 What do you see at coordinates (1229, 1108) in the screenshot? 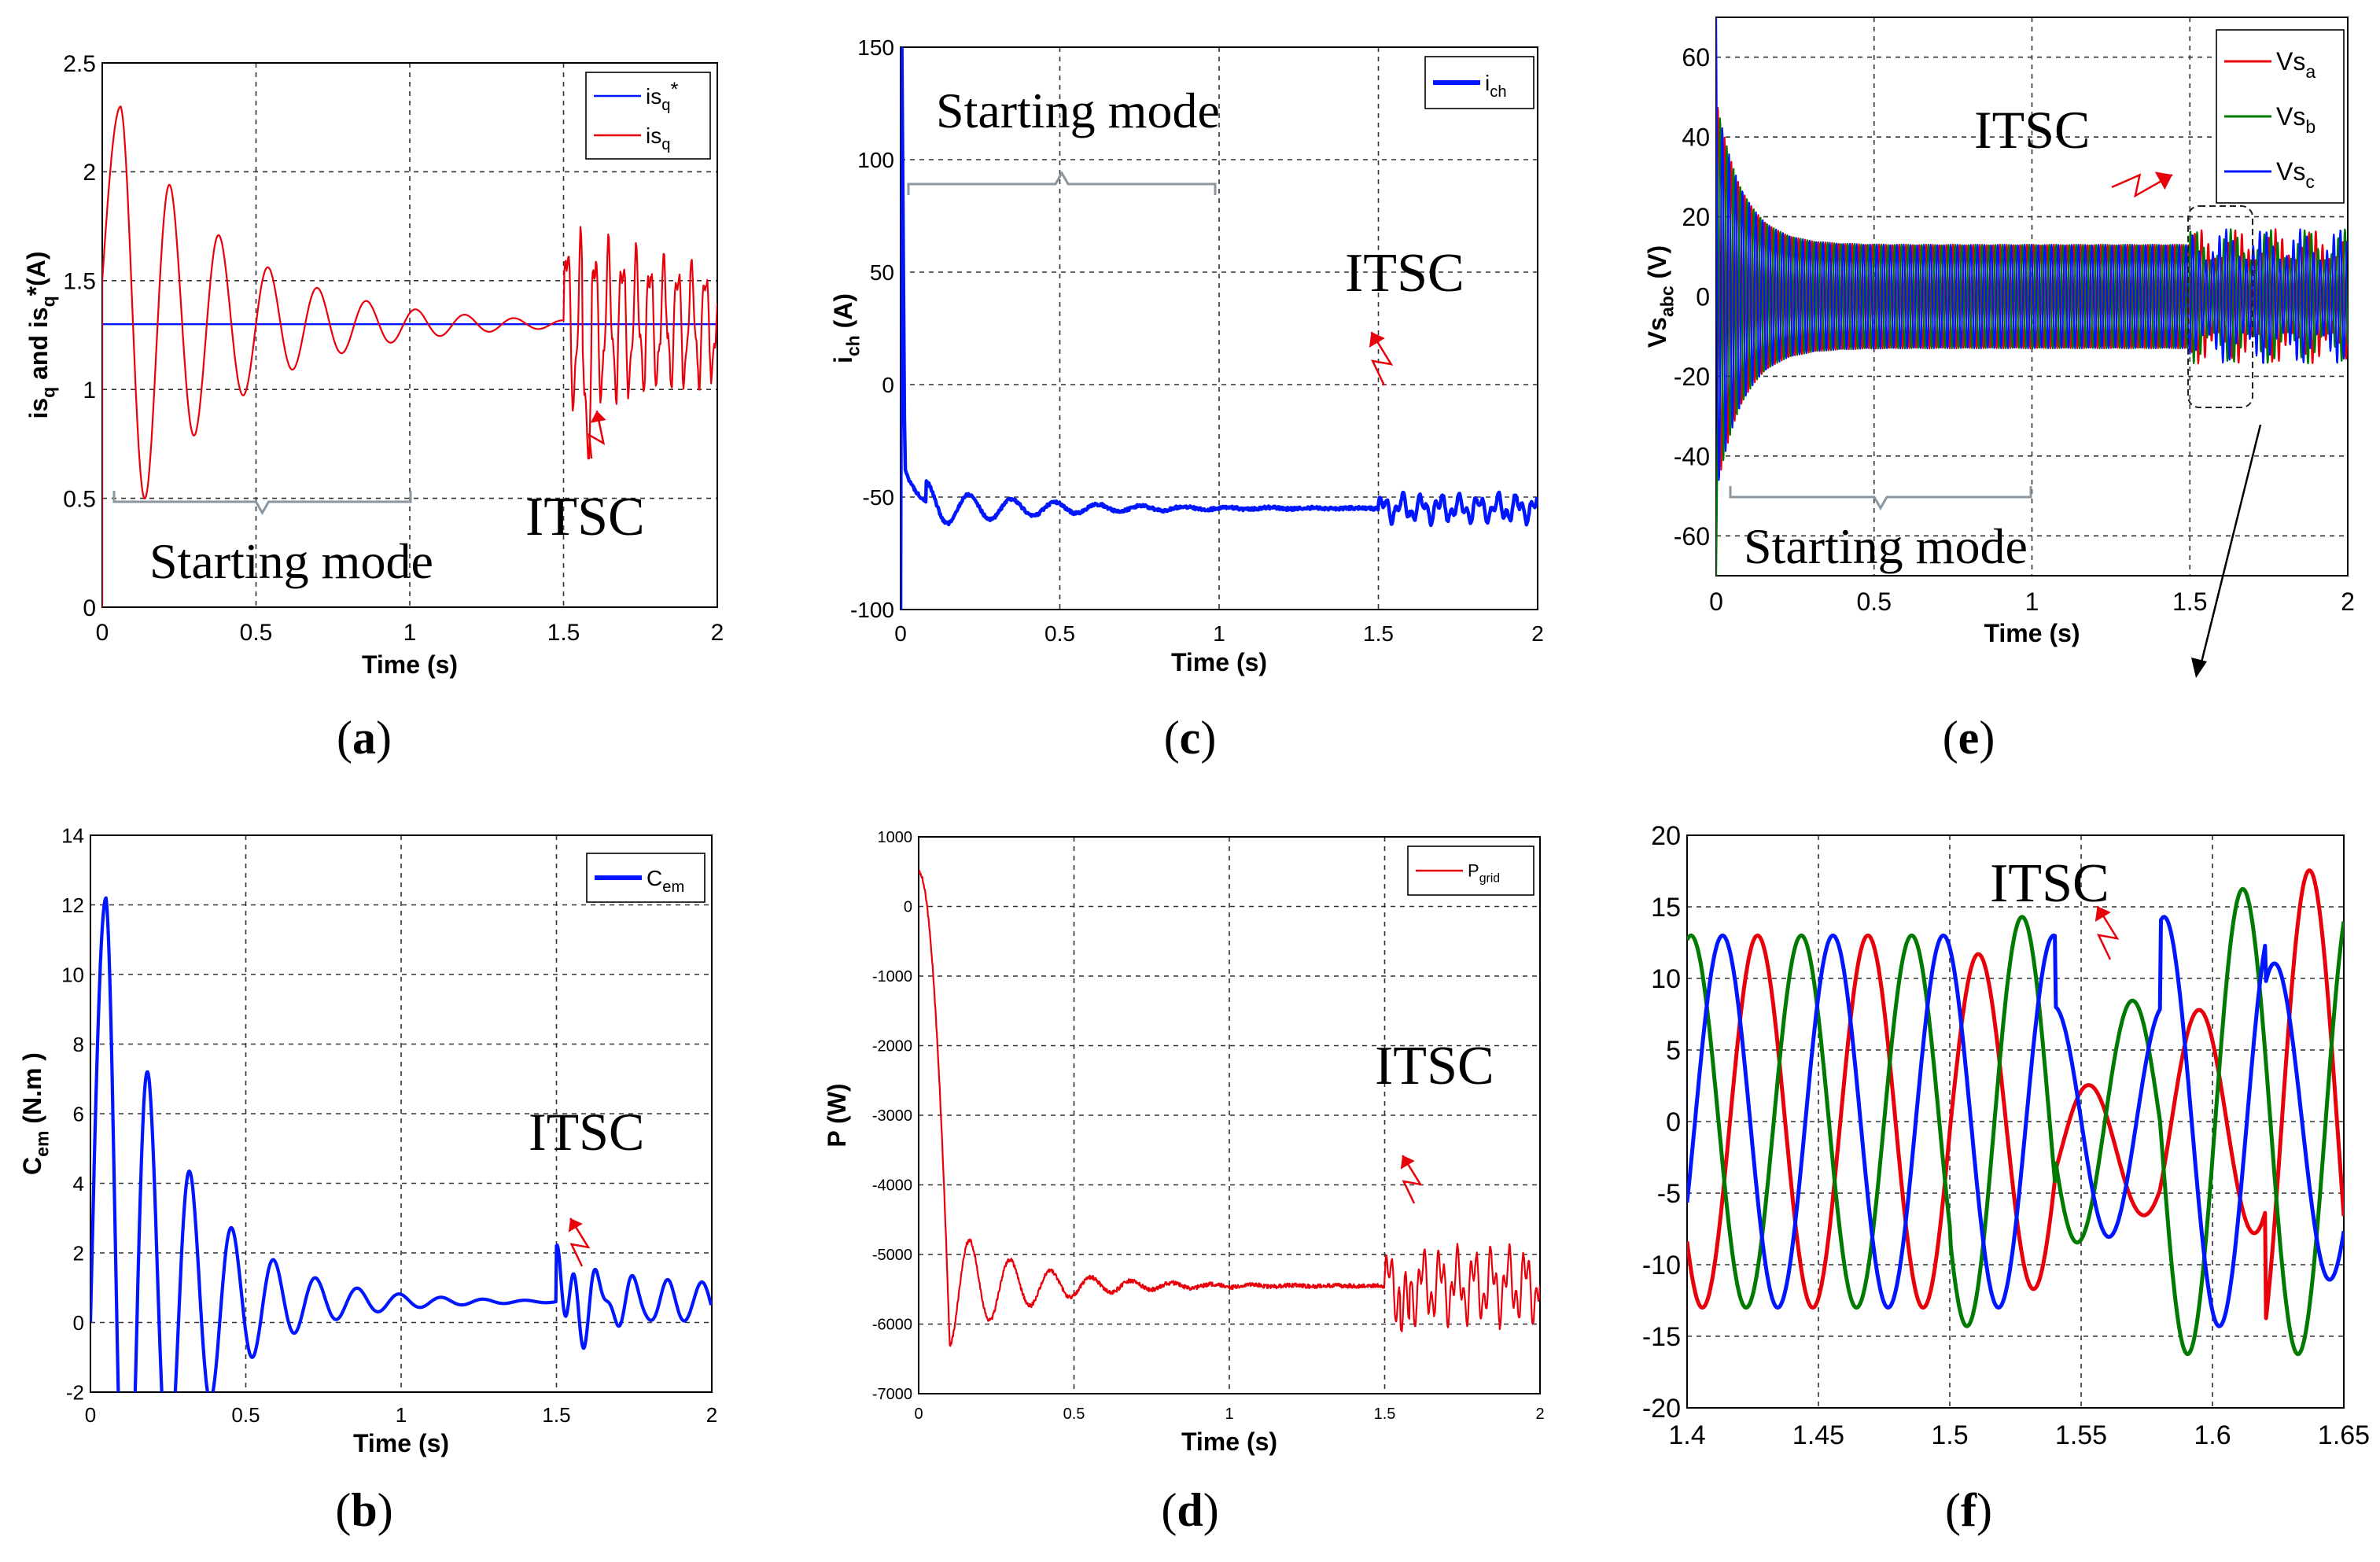
I see `series-pgrid` at bounding box center [1229, 1108].